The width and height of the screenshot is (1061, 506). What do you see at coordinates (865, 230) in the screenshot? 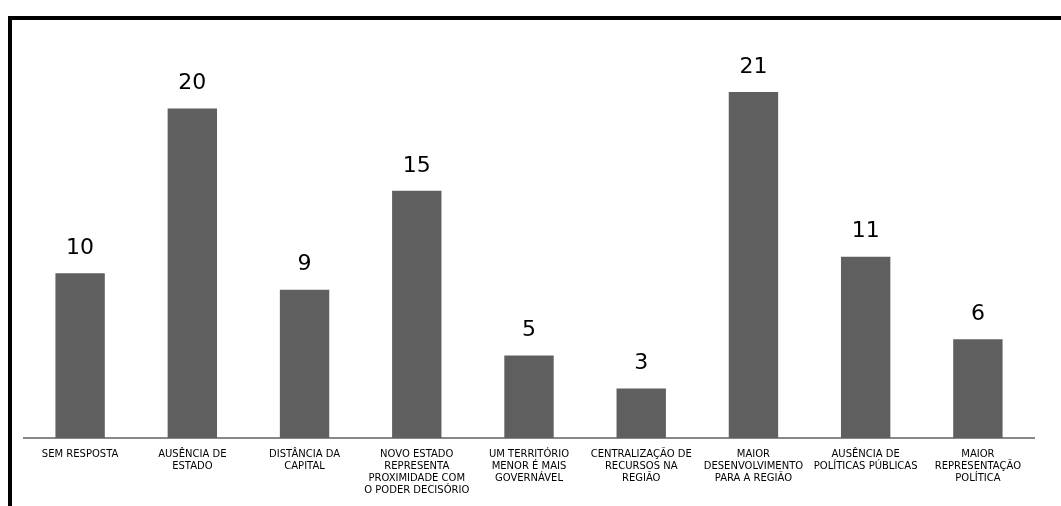
I see `data-label: 11` at bounding box center [865, 230].